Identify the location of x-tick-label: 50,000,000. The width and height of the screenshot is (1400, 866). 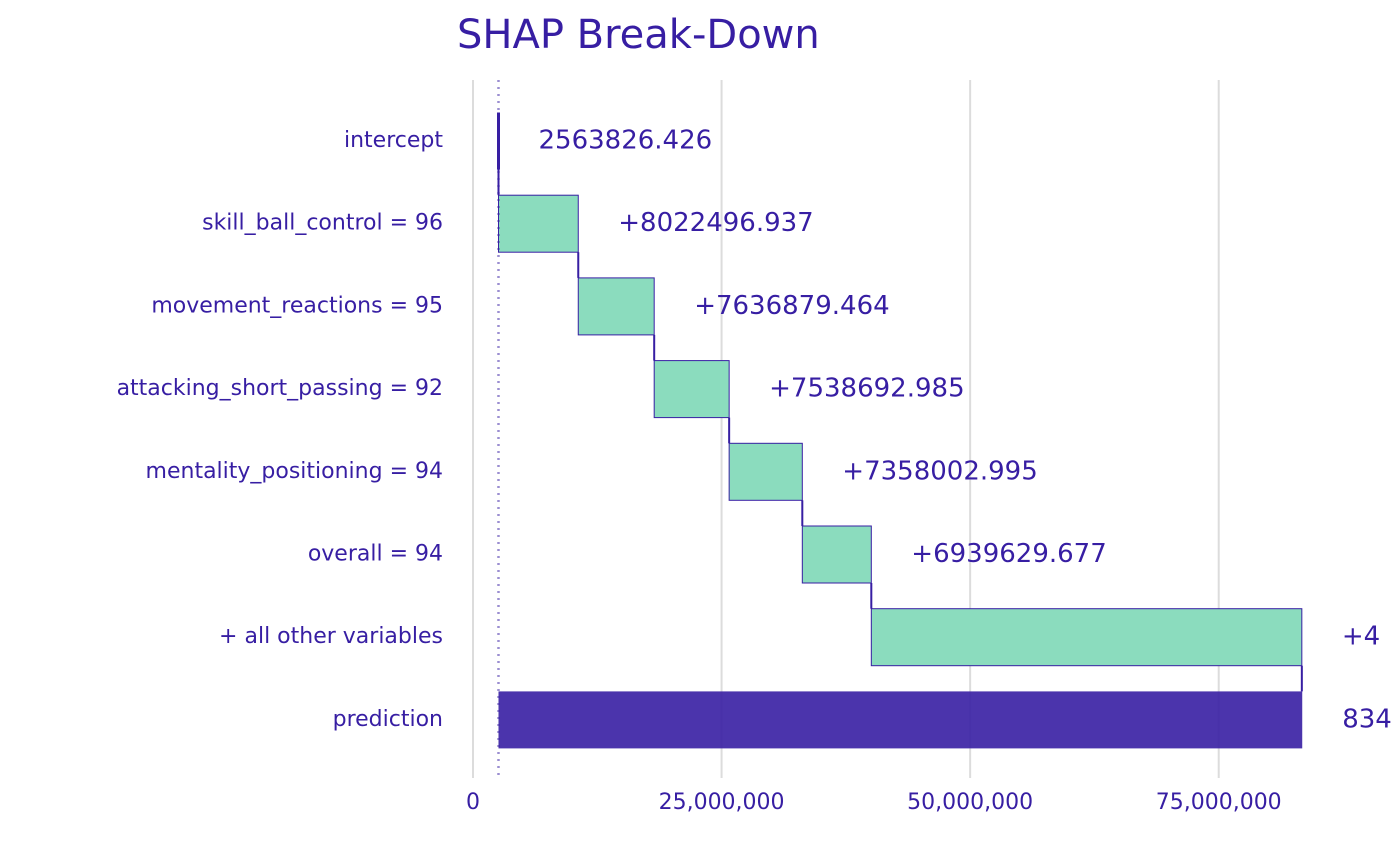
(970, 802).